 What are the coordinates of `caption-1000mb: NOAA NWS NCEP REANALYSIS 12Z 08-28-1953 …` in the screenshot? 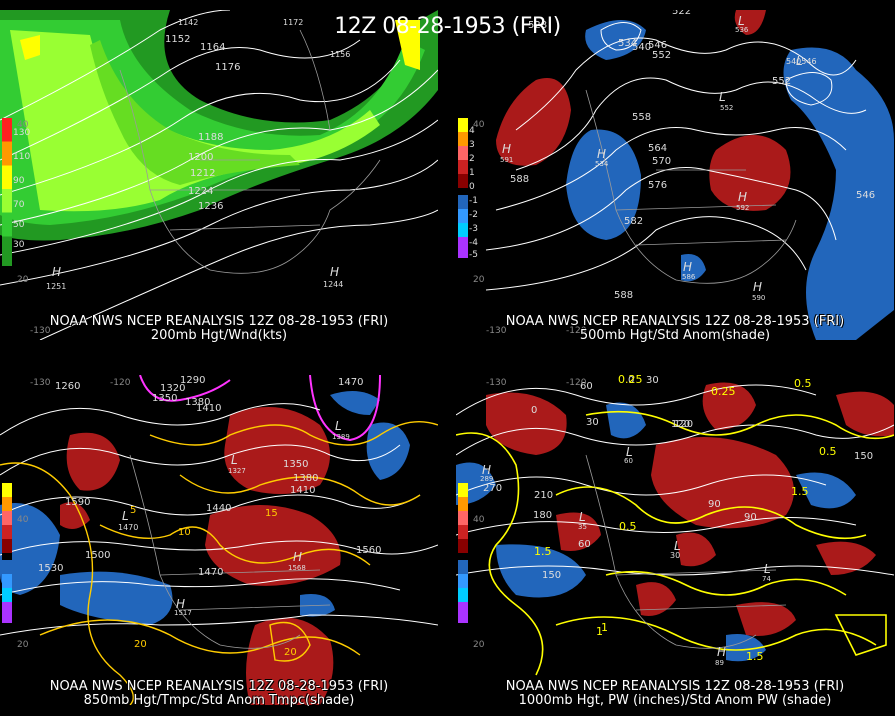 It's located at (675, 694).